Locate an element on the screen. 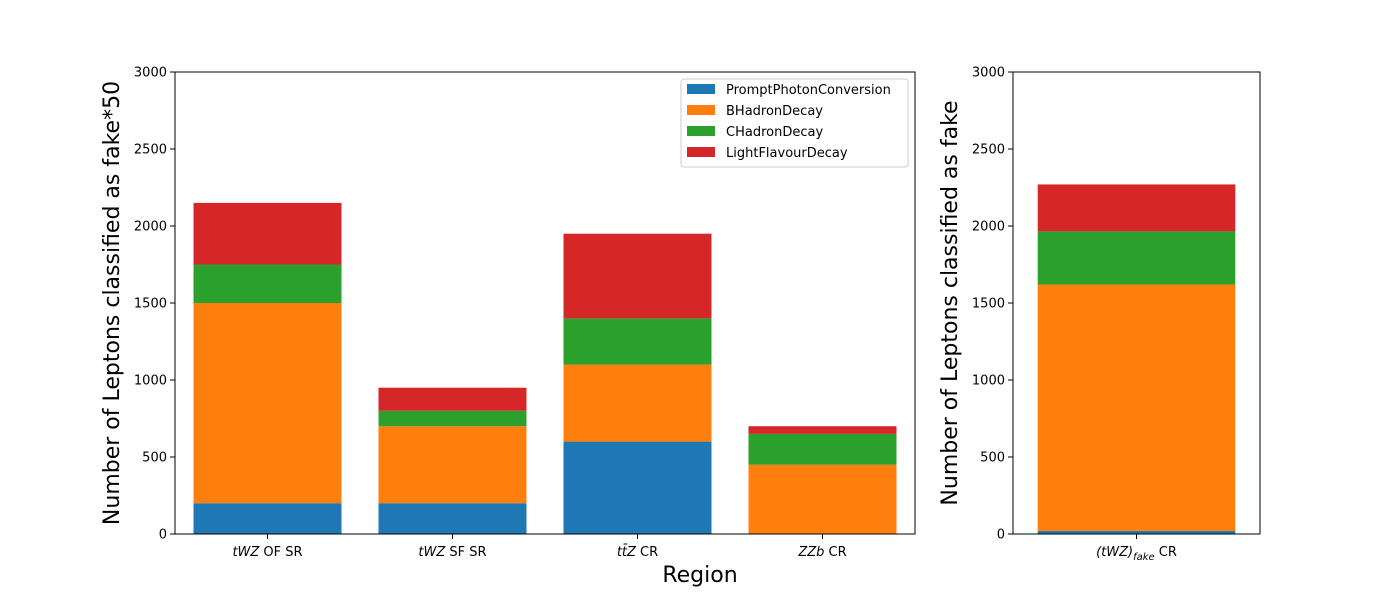  left-y-tick-label: 1000 is located at coordinates (150, 381).